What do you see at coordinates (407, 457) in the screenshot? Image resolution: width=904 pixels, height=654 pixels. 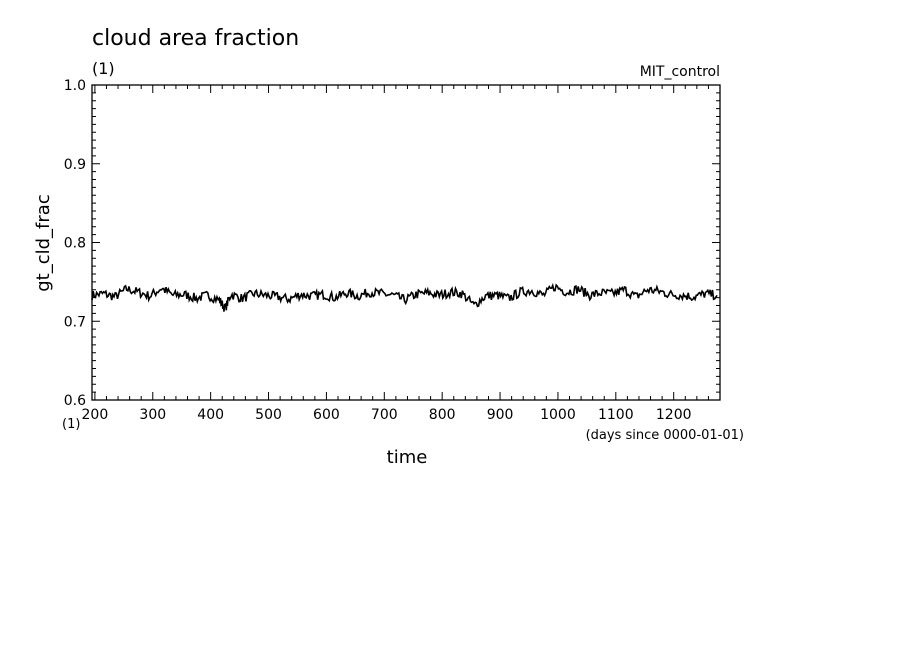 I see `x-axis-label: time` at bounding box center [407, 457].